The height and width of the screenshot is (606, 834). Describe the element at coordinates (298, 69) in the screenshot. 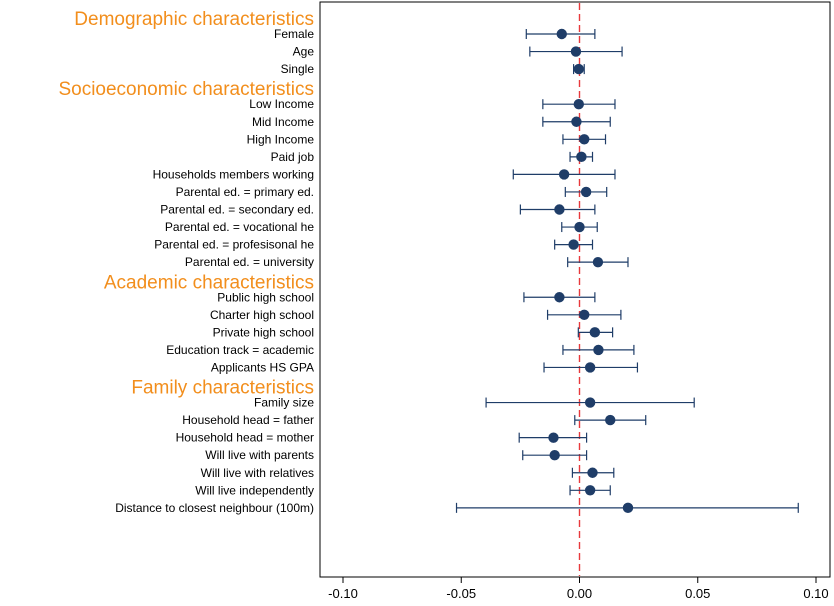

I see `coefficient-label: Single` at that location.